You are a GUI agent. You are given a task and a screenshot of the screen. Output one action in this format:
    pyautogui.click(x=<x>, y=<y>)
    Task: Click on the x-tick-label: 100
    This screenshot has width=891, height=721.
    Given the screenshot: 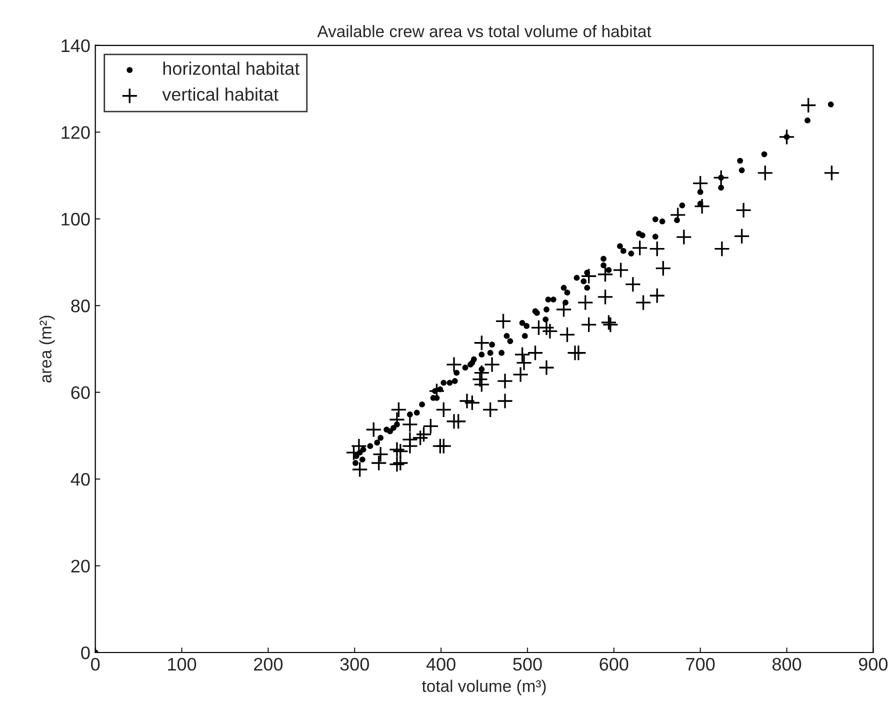 What is the action you would take?
    pyautogui.click(x=182, y=664)
    